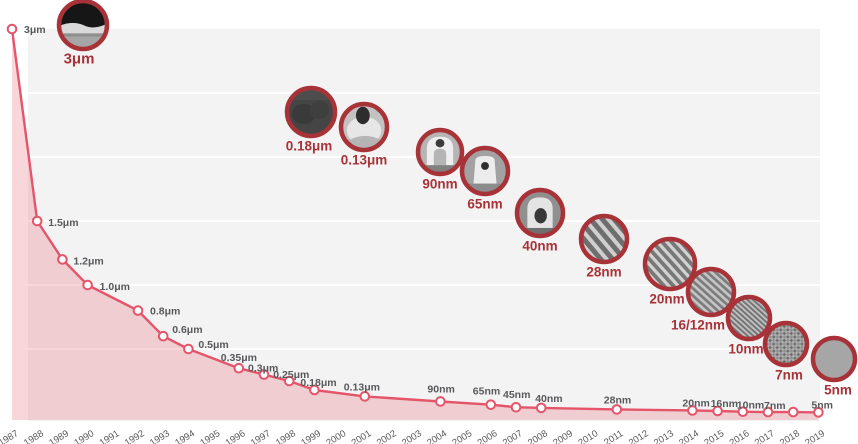 The height and width of the screenshot is (444, 858). What do you see at coordinates (750, 406) in the screenshot?
I see `point-label-2016: 10nm` at bounding box center [750, 406].